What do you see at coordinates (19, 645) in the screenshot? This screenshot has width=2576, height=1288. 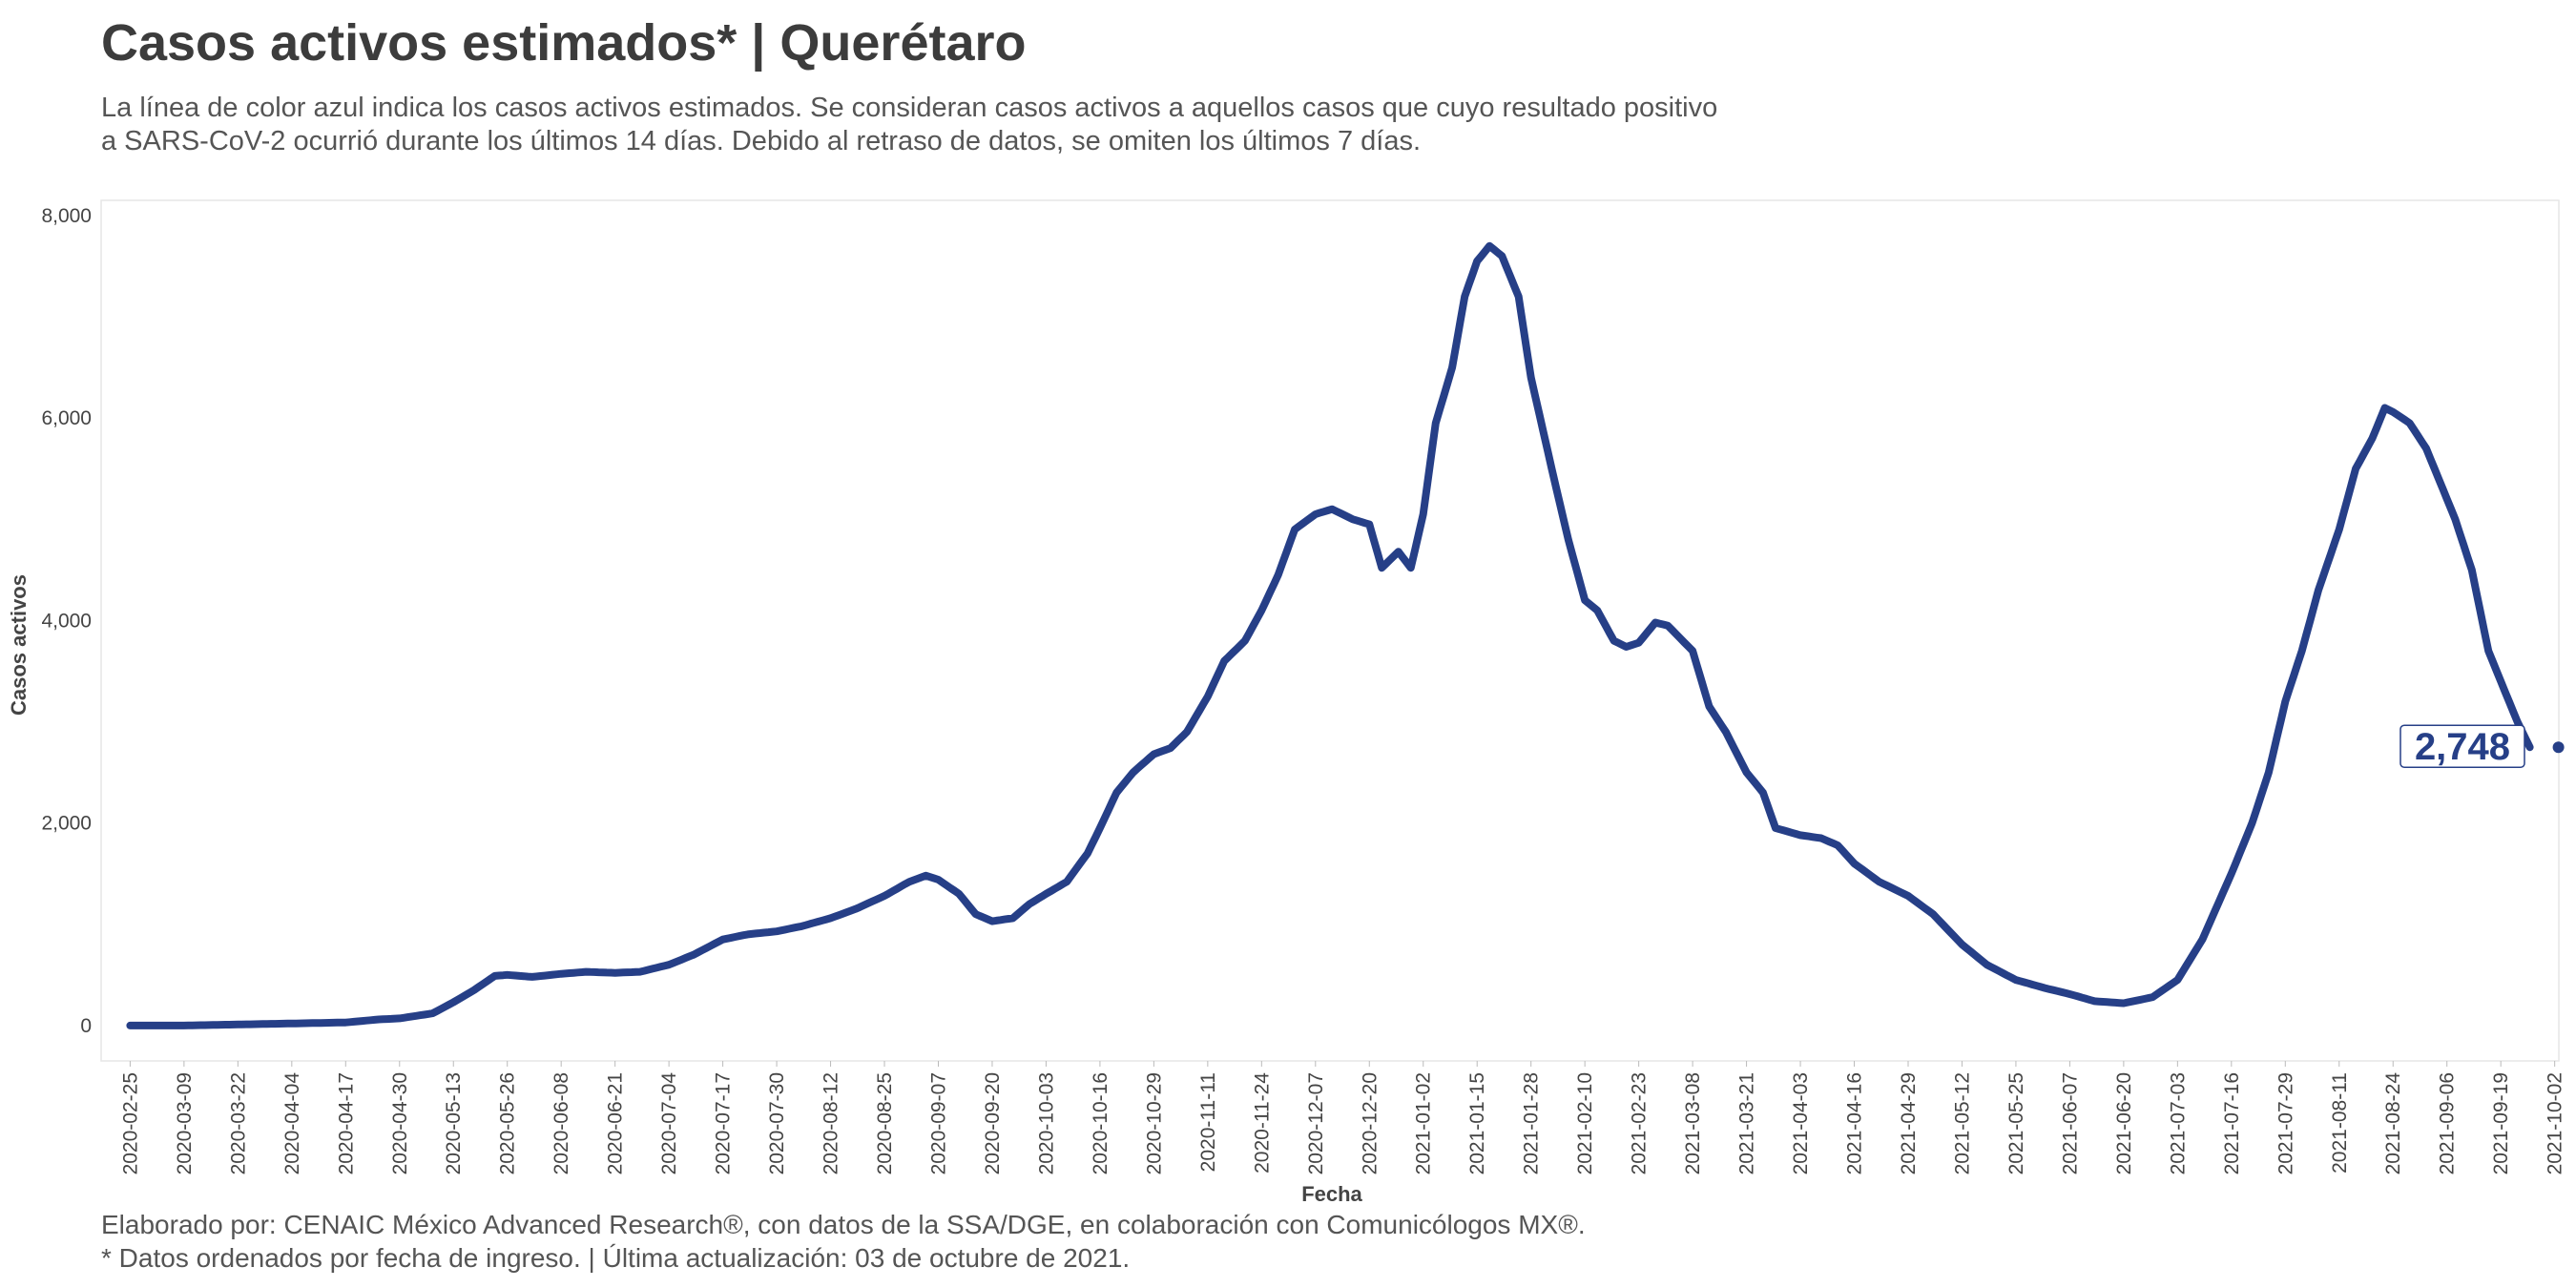 I see `y-axis-title: Casos activos` at bounding box center [19, 645].